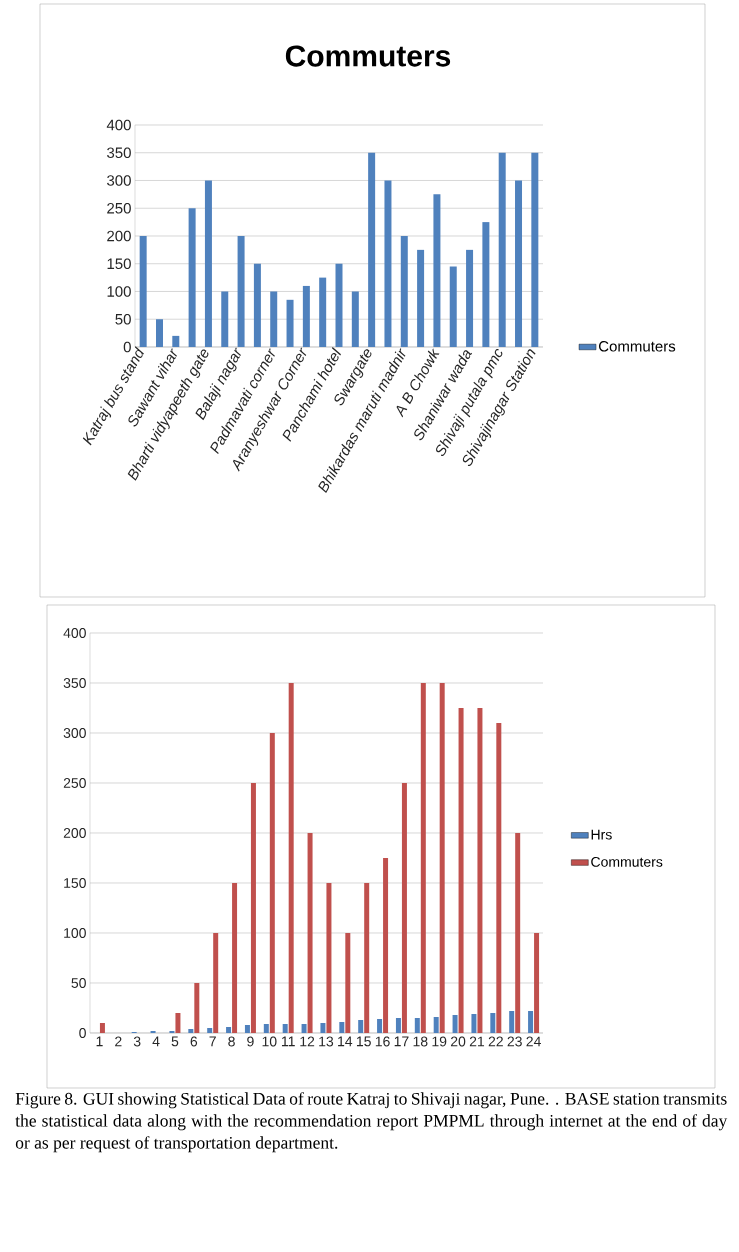  Describe the element at coordinates (307, 1041) in the screenshot. I see `x-tick-label: 12` at that location.